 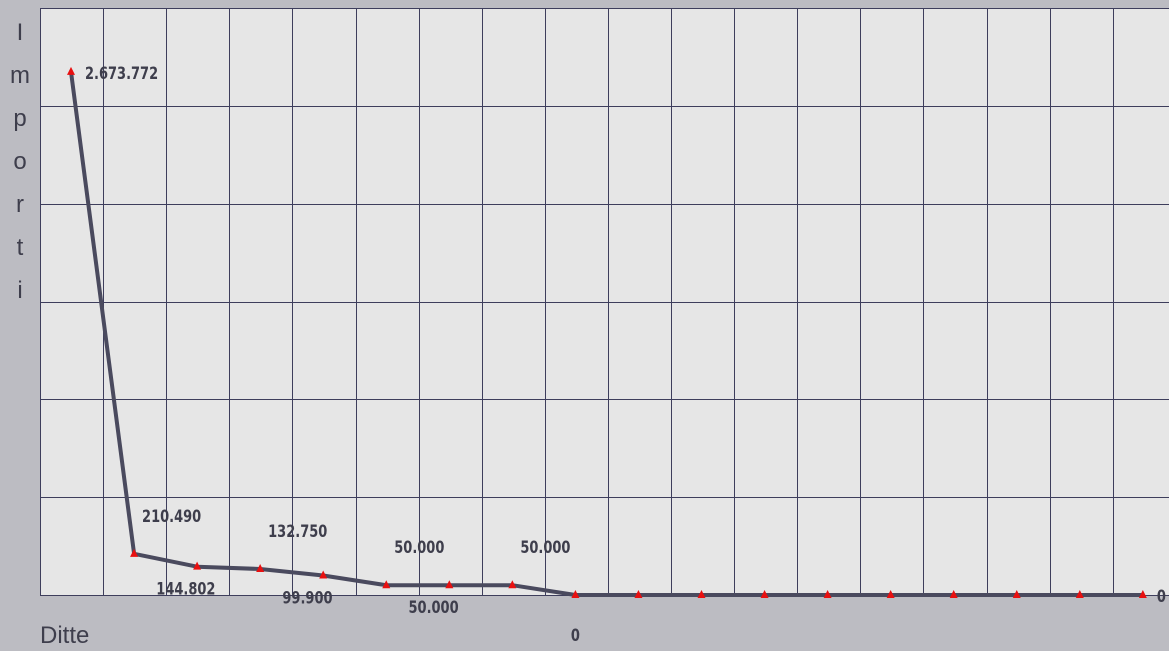 What do you see at coordinates (121, 73) in the screenshot?
I see `data-label: 2.673.772` at bounding box center [121, 73].